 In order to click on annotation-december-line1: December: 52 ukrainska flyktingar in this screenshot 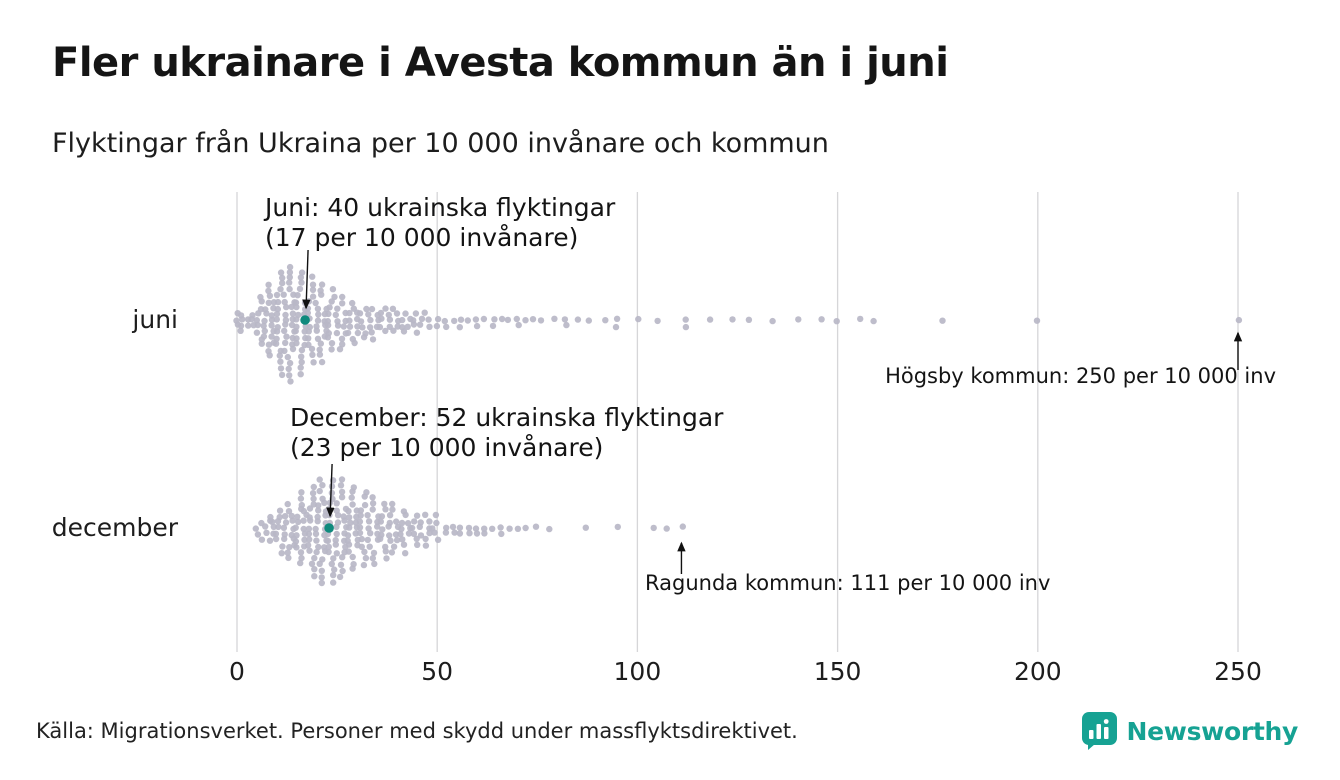, I will do `click(507, 417)`.